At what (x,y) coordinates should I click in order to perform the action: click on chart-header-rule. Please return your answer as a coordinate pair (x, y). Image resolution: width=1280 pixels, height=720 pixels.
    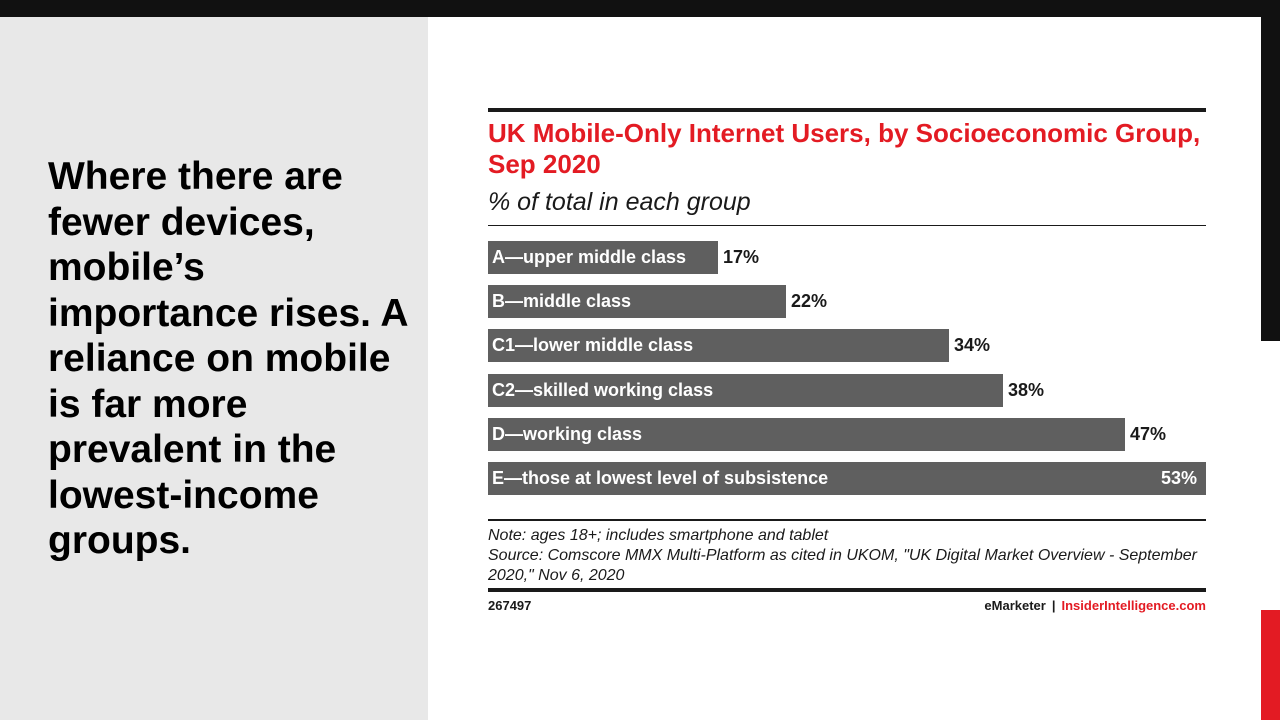
    Looking at the image, I should click on (847, 225).